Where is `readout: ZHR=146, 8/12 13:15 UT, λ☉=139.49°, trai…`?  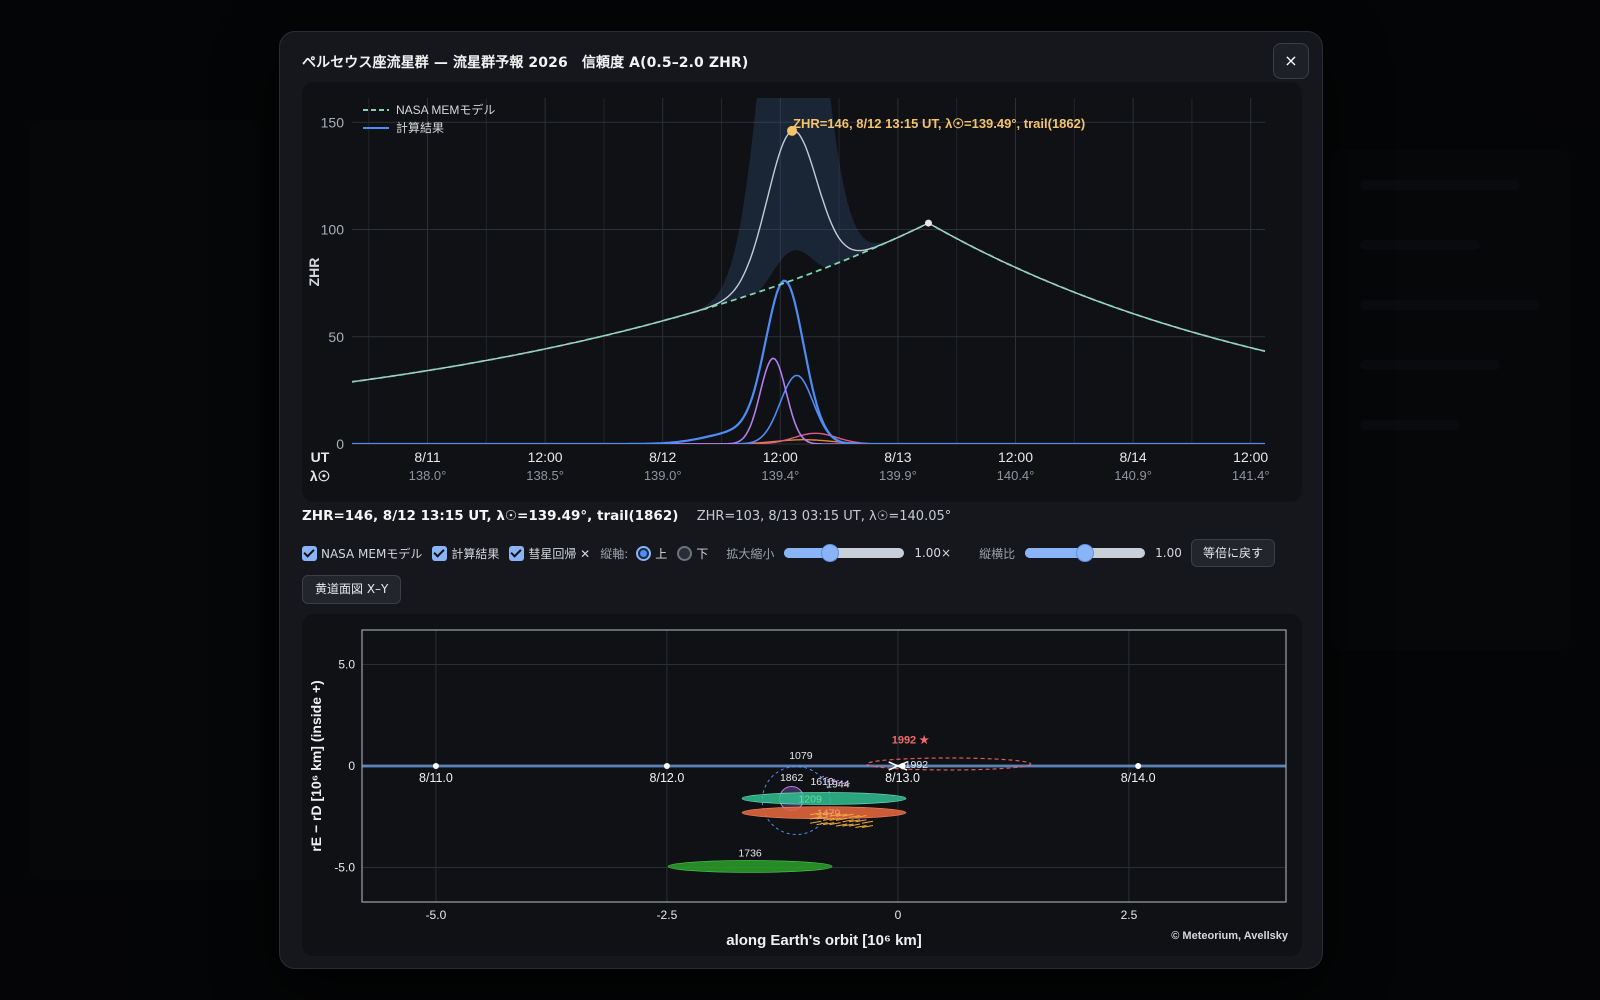
readout: ZHR=146, 8/12 13:15 UT, λ☉=139.49°, trai… is located at coordinates (626, 516).